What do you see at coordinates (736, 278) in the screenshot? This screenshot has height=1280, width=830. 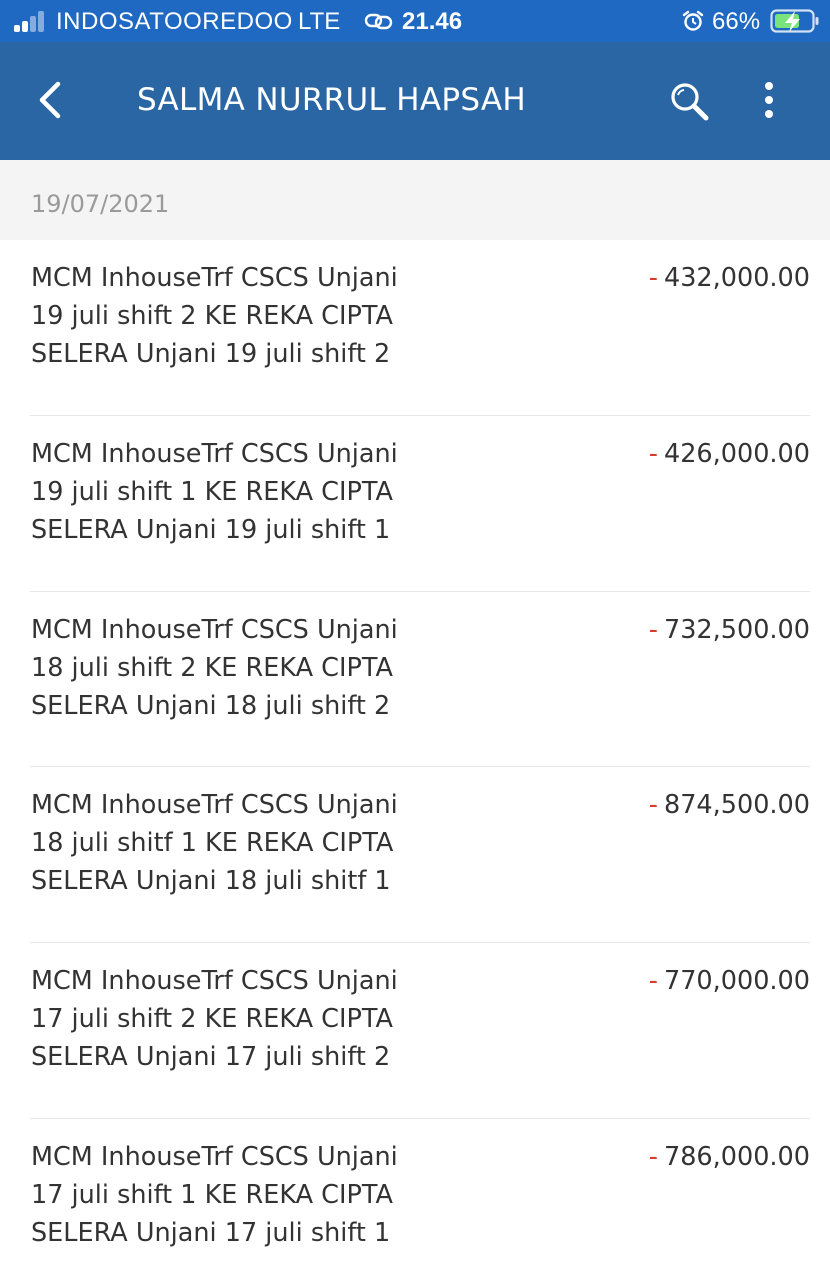 I see `amount-value: 432,000.00` at bounding box center [736, 278].